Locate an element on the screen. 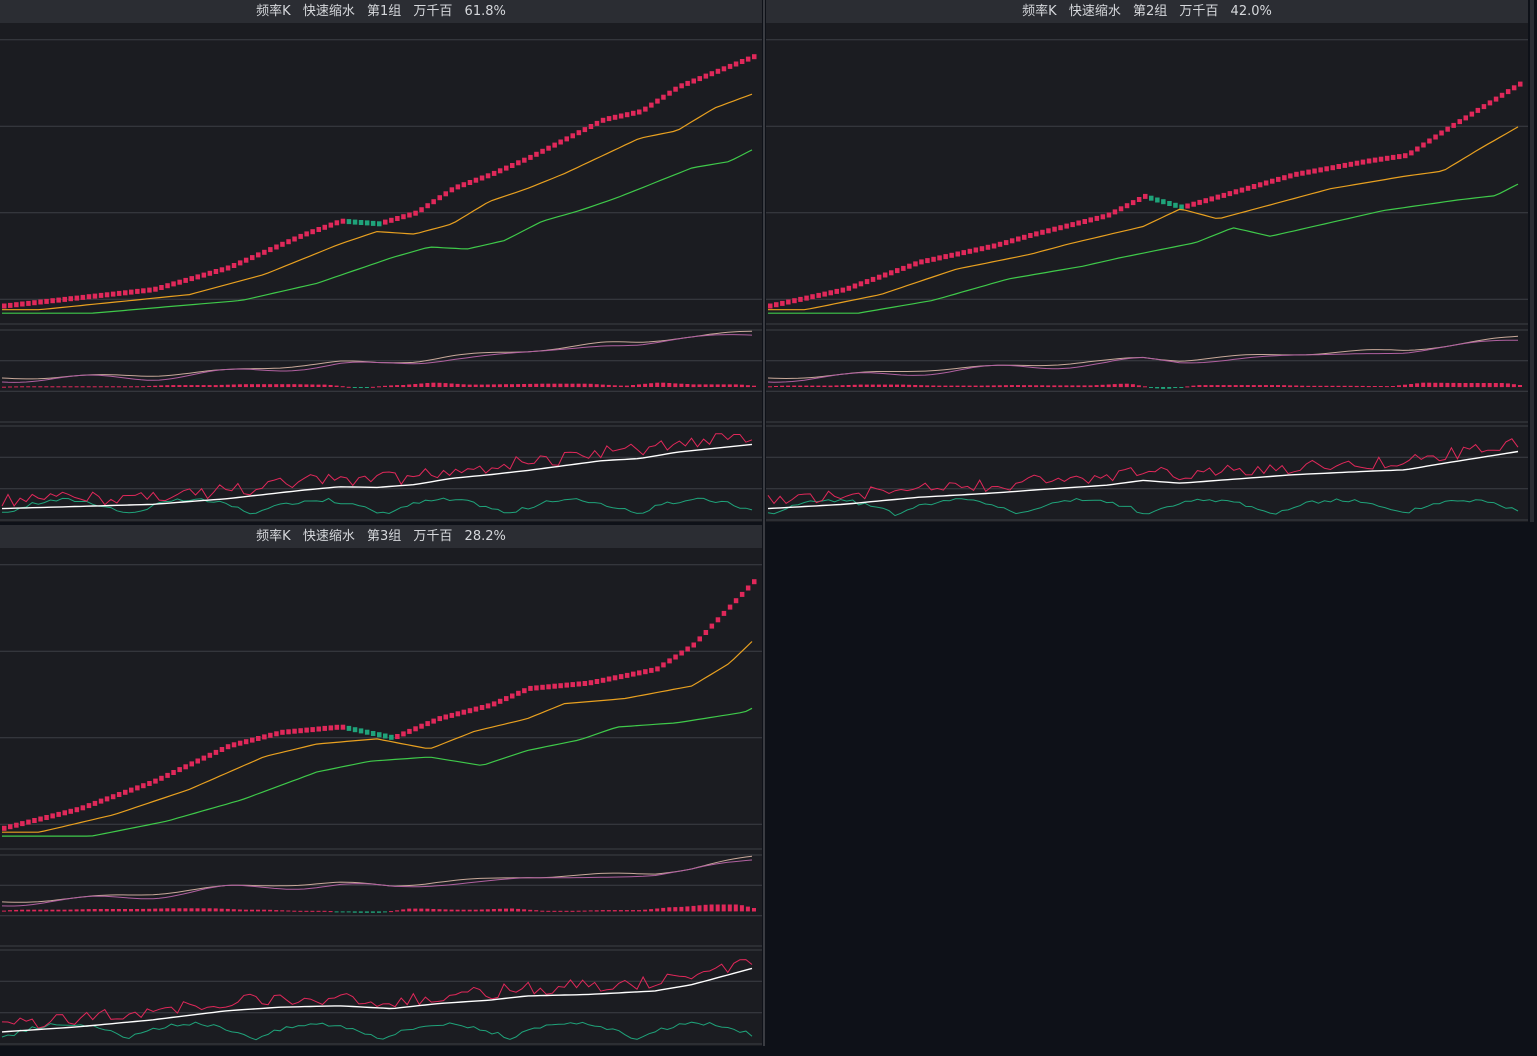 Image resolution: width=1537 pixels, height=1056 pixels. ma-short-line is located at coordinates (377, 737).